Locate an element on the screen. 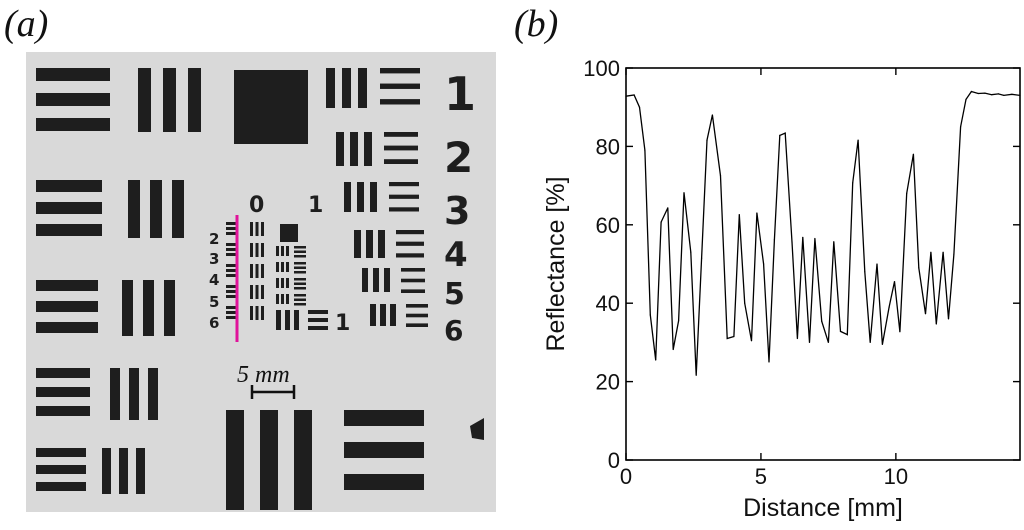  y-axis-title: Reflectance [%] is located at coordinates (556, 263).